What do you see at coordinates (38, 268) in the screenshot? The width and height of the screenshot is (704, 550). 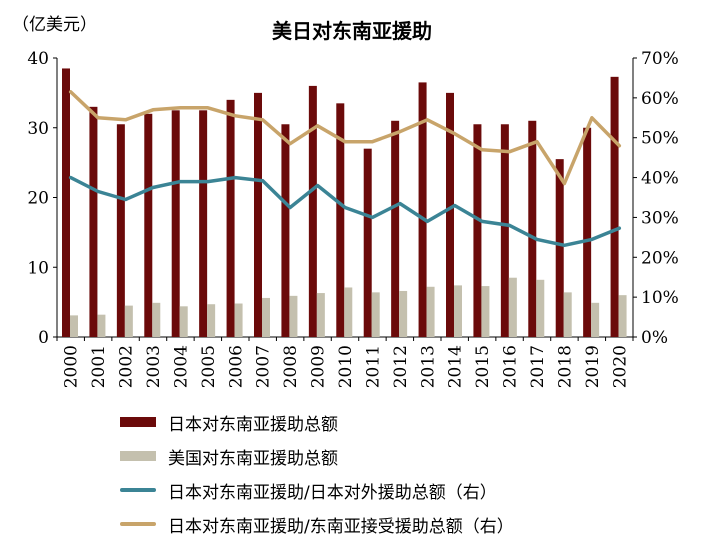 I see `y-left-tick-label: 10` at bounding box center [38, 268].